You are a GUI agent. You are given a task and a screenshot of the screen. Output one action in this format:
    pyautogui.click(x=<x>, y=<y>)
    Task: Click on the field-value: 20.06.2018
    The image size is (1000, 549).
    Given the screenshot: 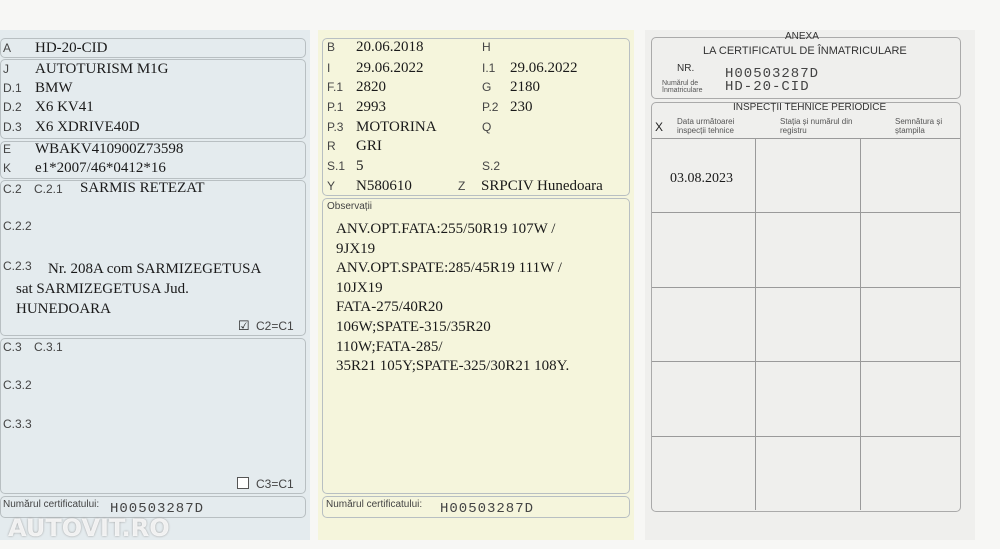 What is the action you would take?
    pyautogui.click(x=390, y=47)
    